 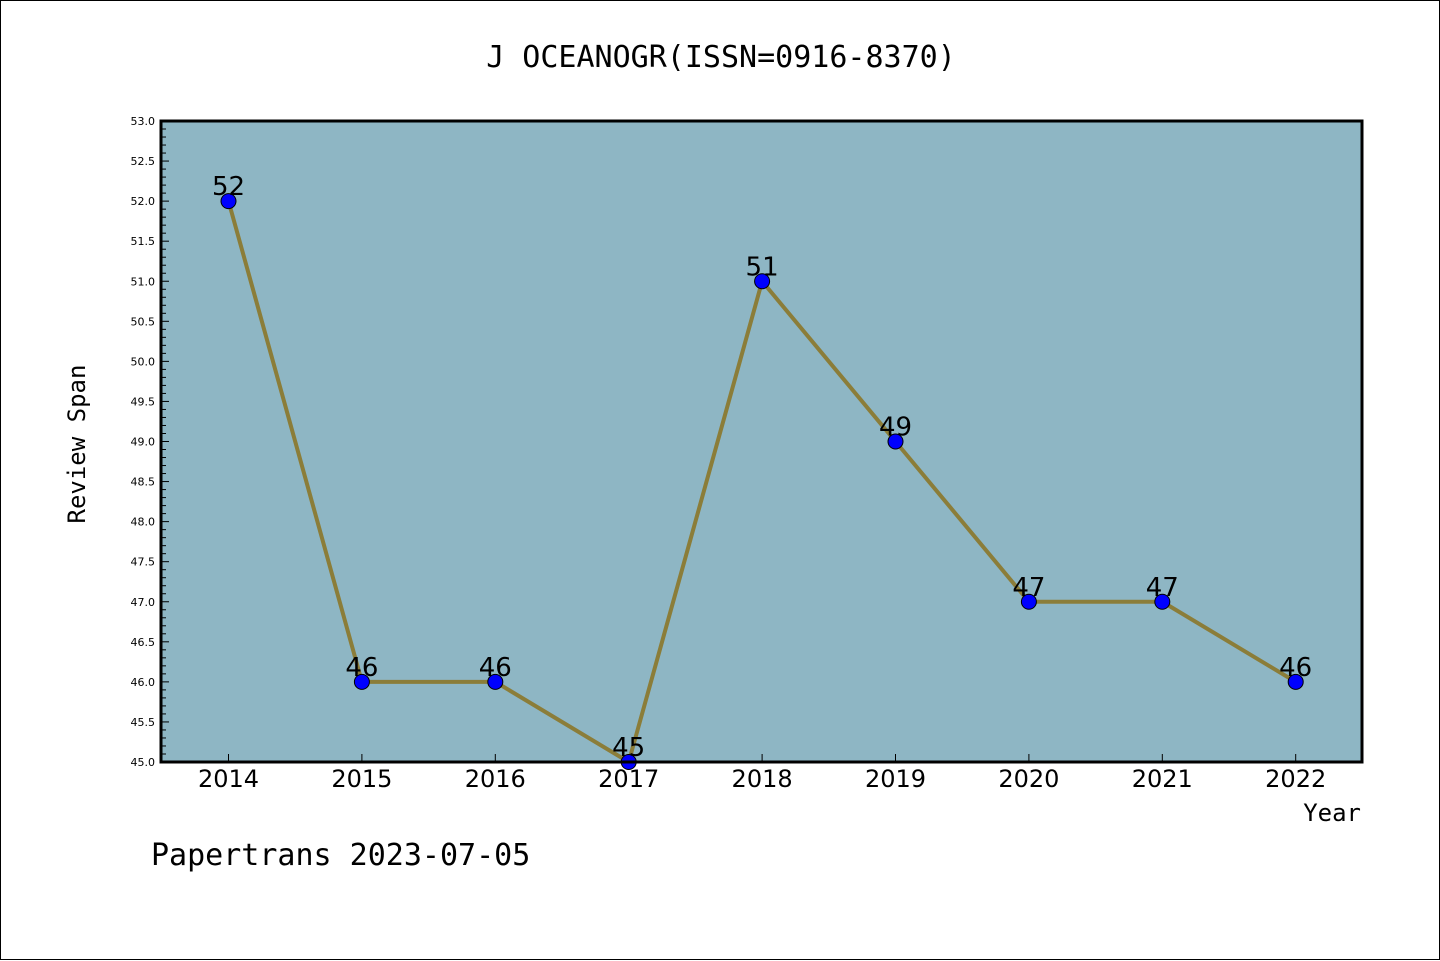 What do you see at coordinates (228, 779) in the screenshot?
I see `x-tick-label: 2014` at bounding box center [228, 779].